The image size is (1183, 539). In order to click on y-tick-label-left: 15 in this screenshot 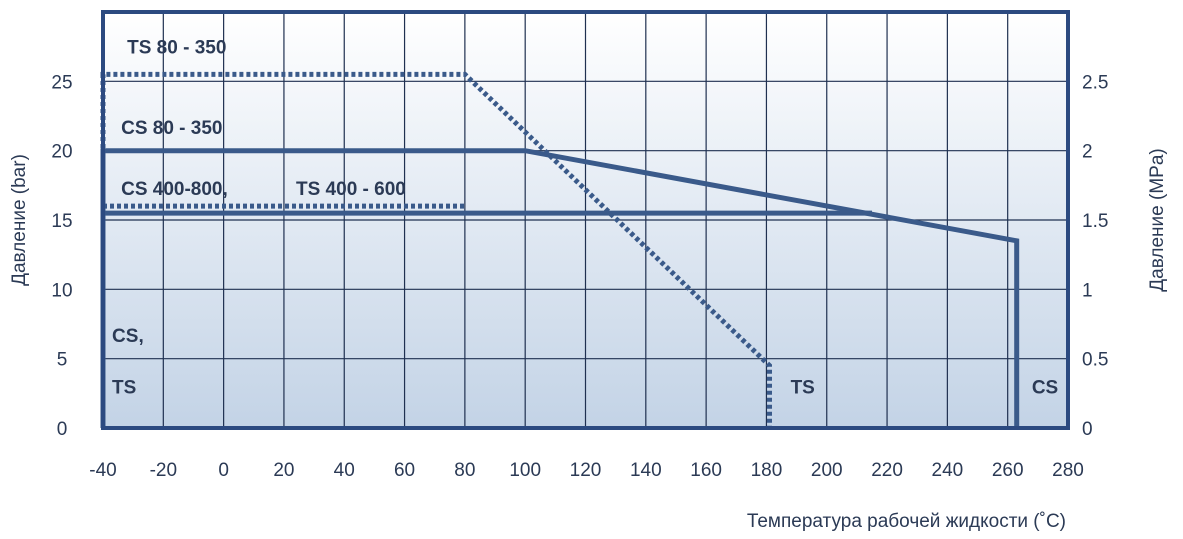, I will do `click(61, 221)`.